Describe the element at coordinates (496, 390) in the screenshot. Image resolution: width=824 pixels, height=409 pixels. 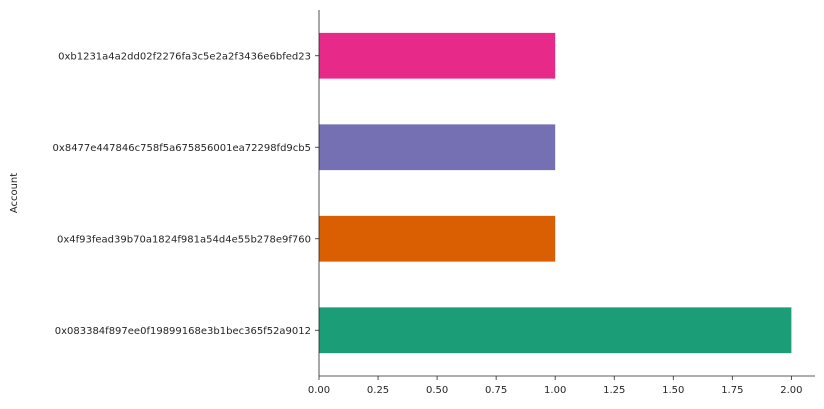
I see `x-tick-label: 0.75` at that location.